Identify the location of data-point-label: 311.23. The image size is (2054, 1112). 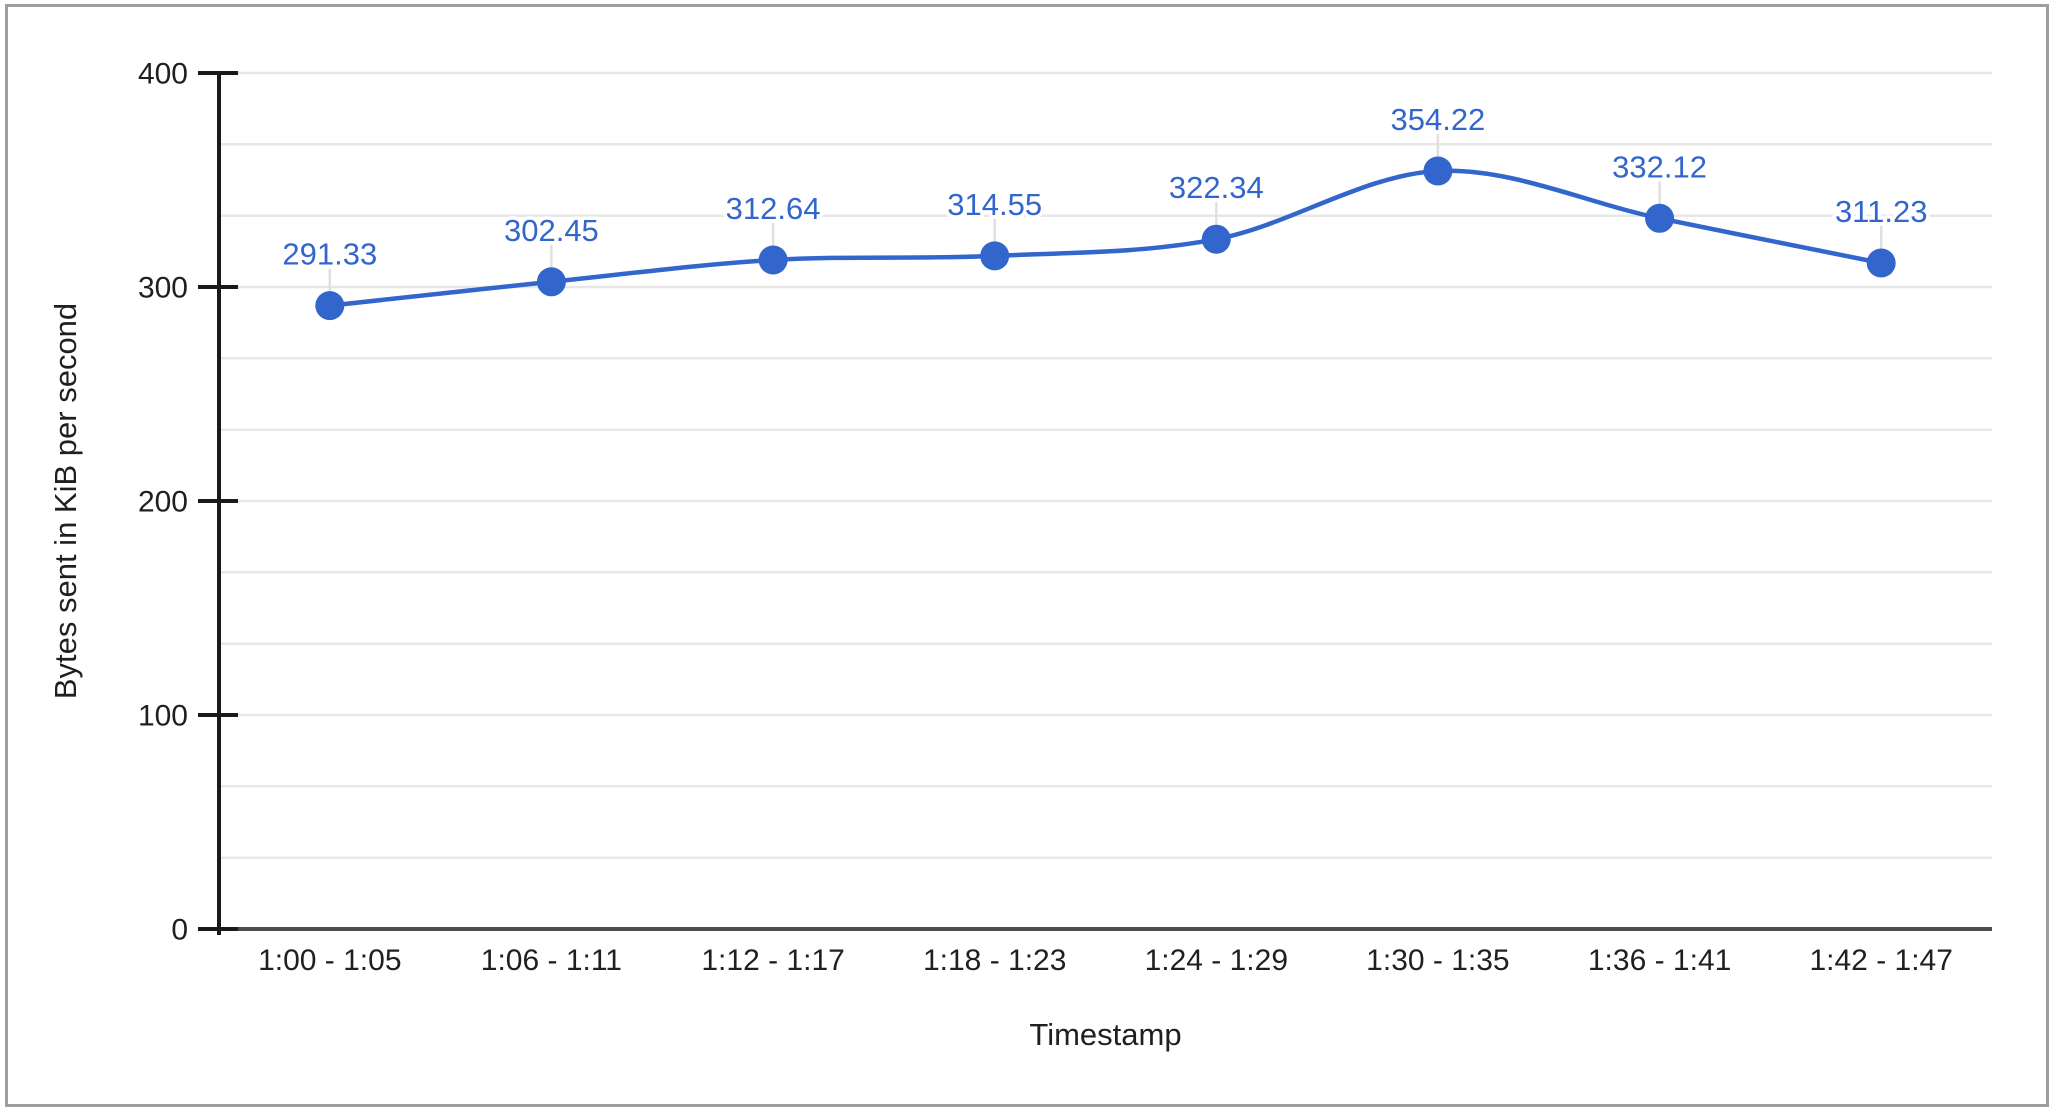
(1881, 211).